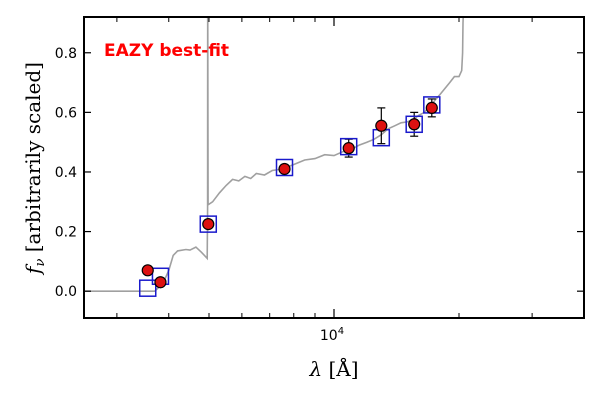 The height and width of the screenshot is (400, 600). Describe the element at coordinates (333, 368) in the screenshot. I see `x-axis-label: λ [Å]` at that location.